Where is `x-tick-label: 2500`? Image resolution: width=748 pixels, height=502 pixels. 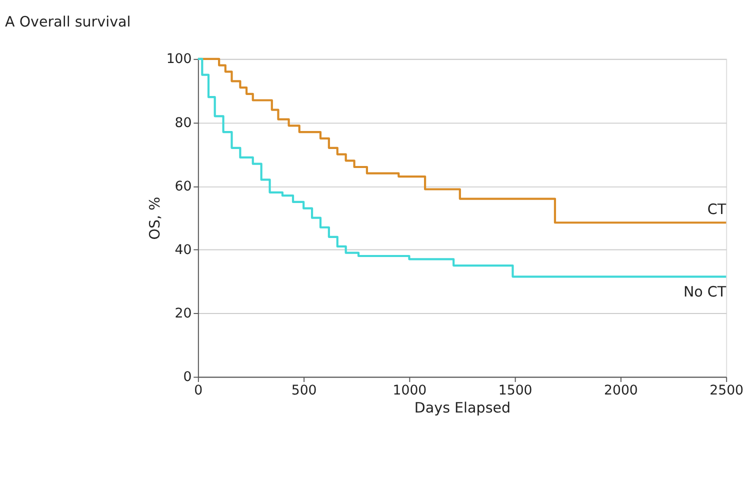
x-tick-label: 2500 is located at coordinates (727, 390).